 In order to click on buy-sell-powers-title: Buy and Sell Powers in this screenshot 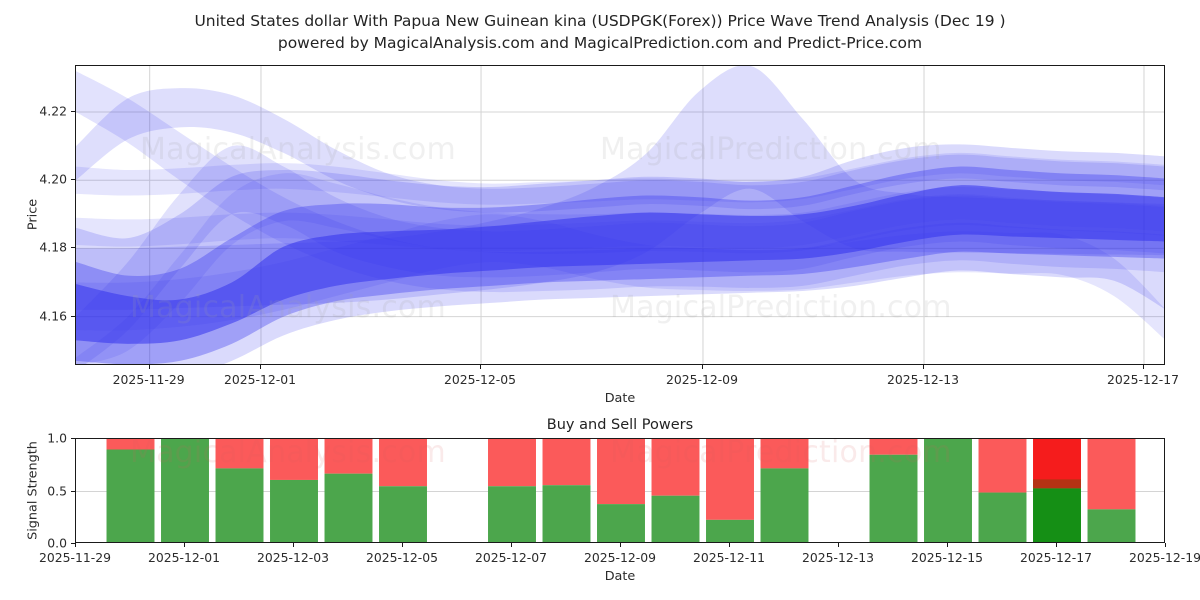, I will do `click(620, 425)`.